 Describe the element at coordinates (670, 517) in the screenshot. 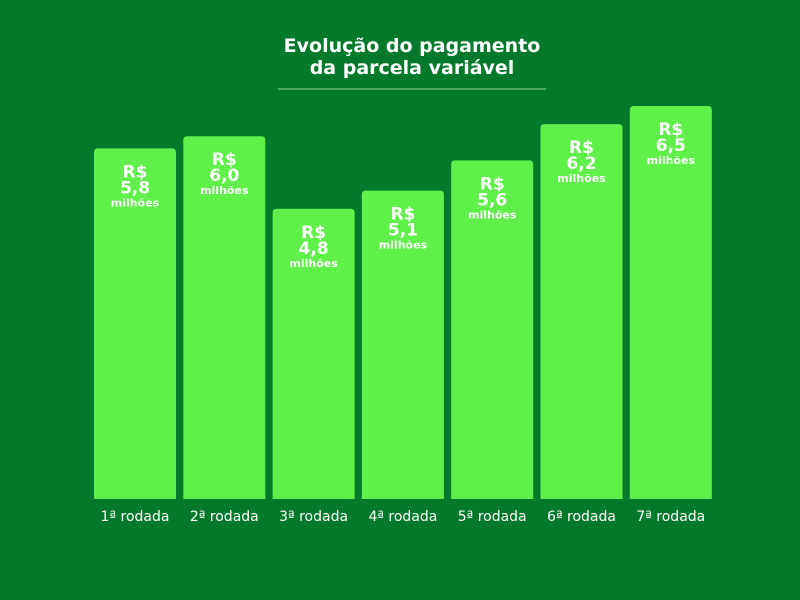

I see `x-tick-label: 7ª rodada` at that location.